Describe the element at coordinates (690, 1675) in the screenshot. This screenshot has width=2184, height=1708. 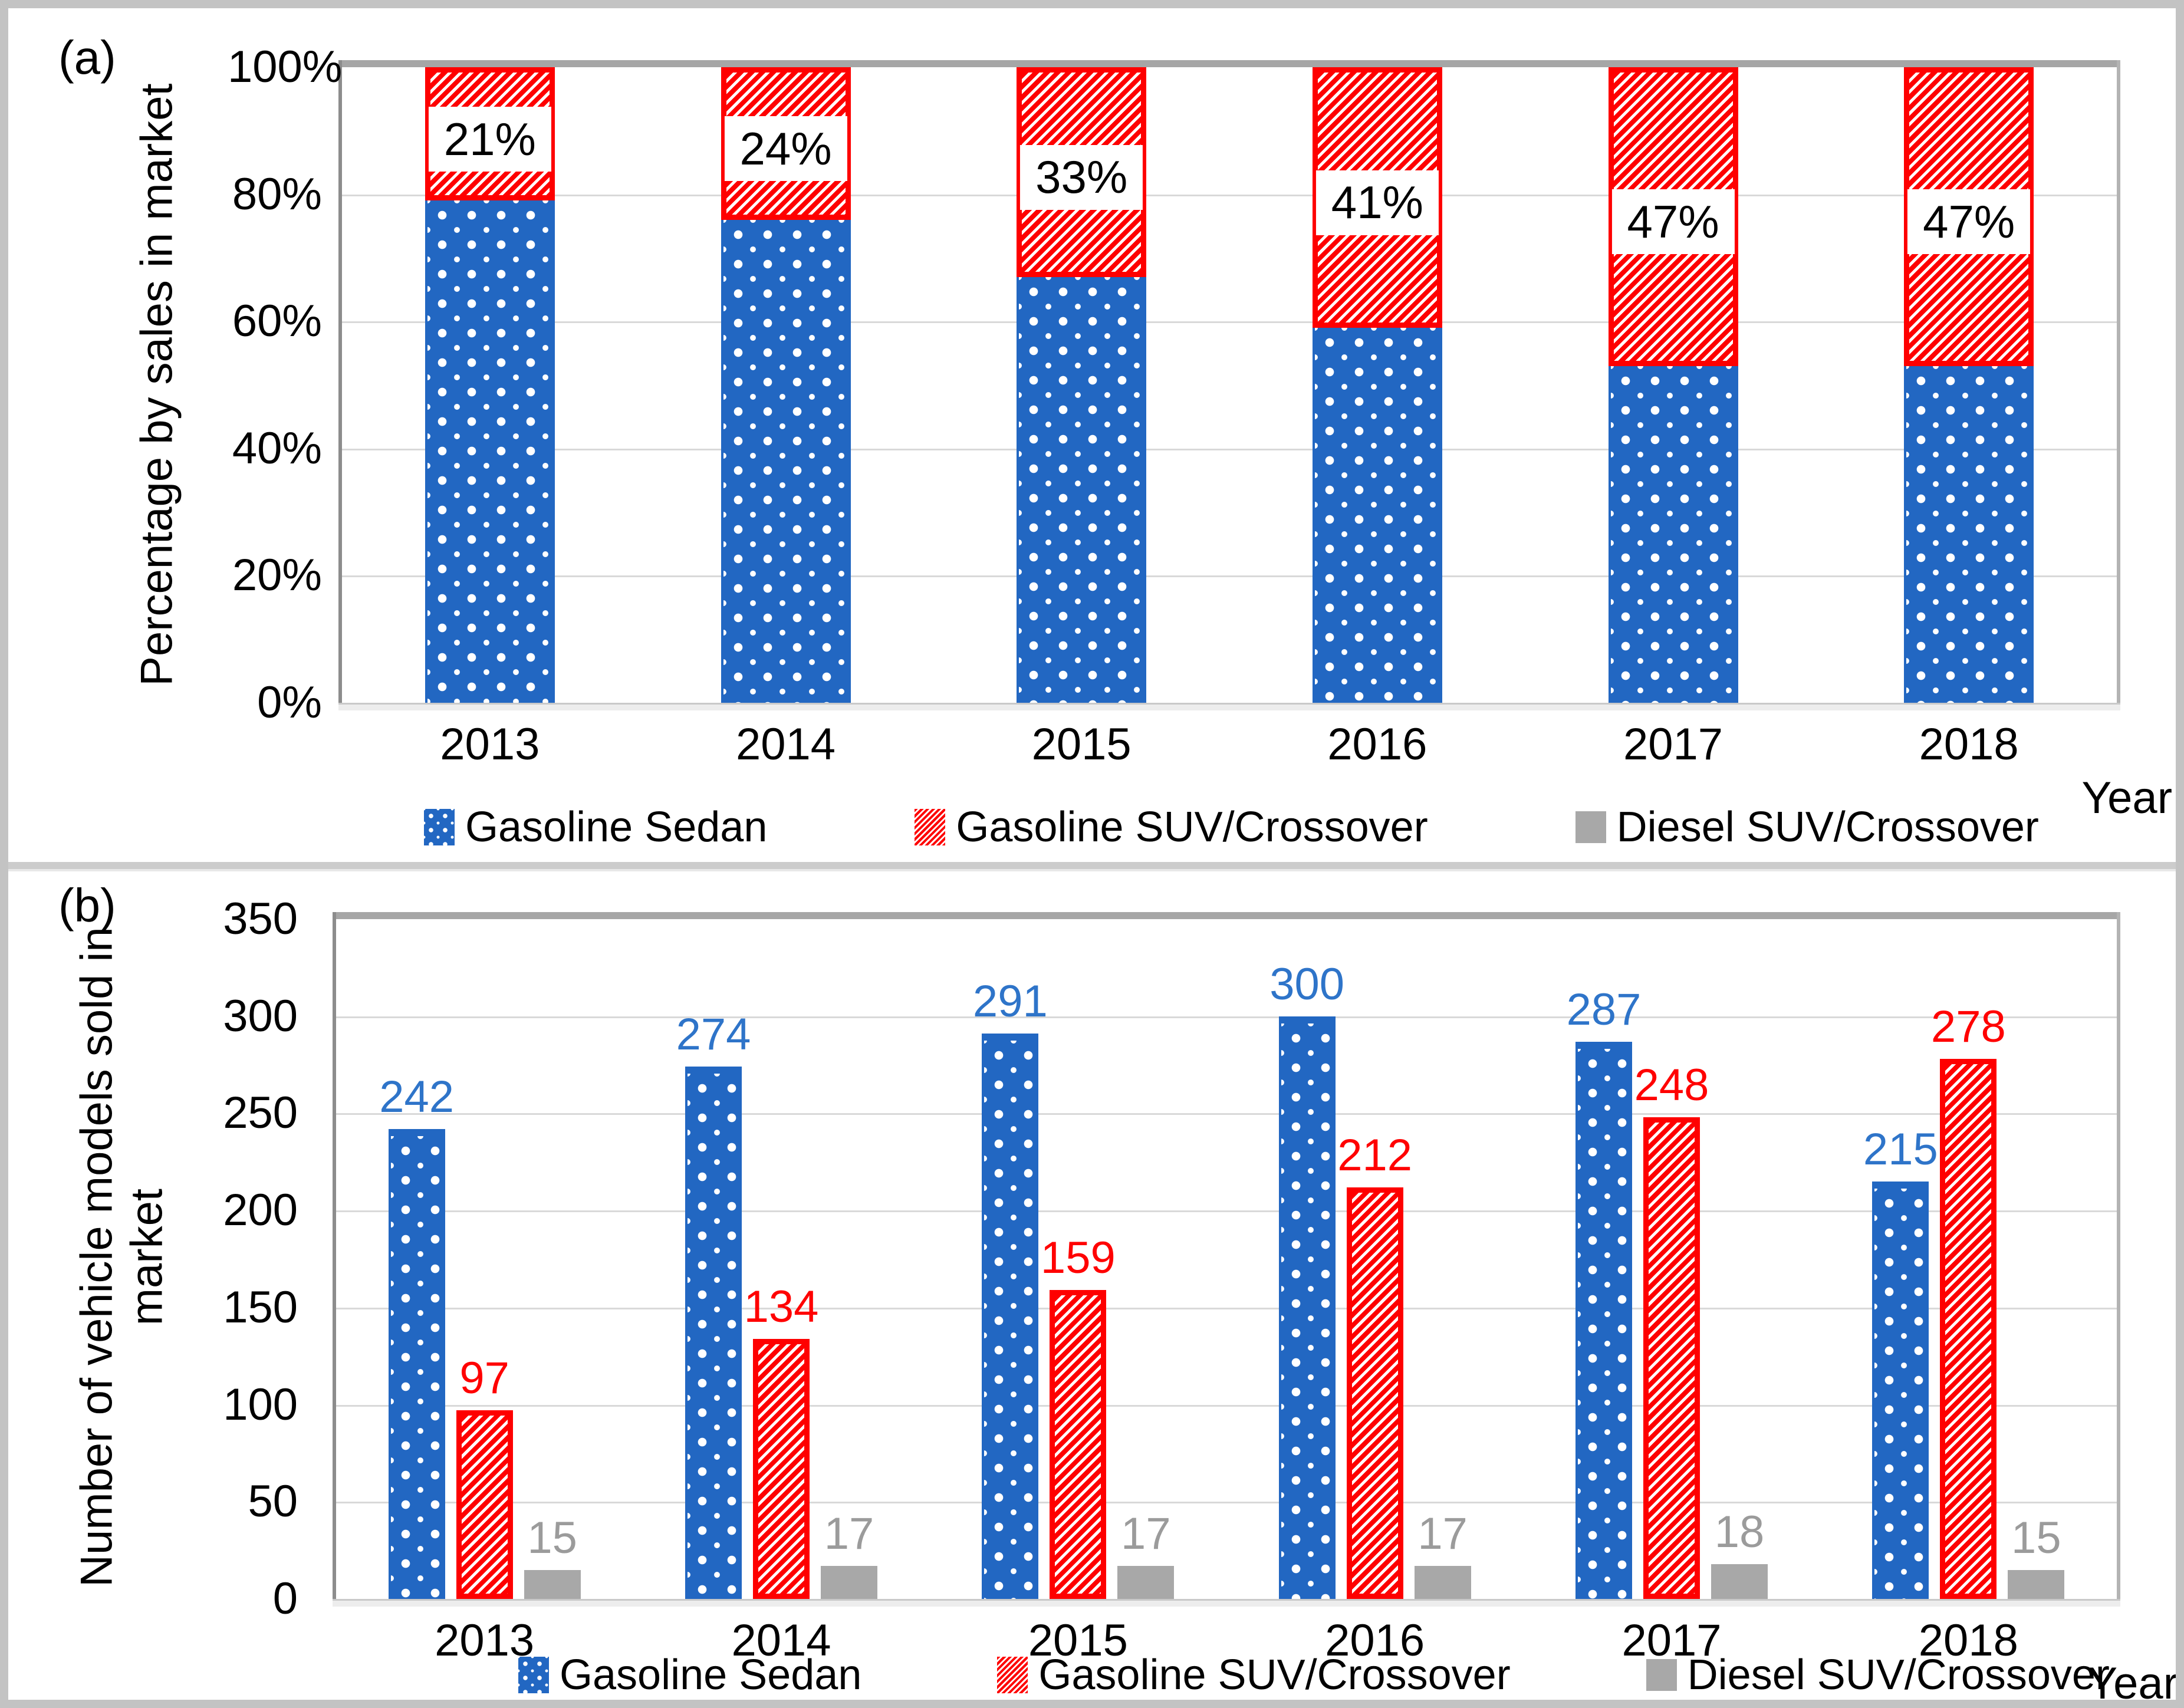
I see `panel-b-legend-item: Gasoline Sedan` at that location.